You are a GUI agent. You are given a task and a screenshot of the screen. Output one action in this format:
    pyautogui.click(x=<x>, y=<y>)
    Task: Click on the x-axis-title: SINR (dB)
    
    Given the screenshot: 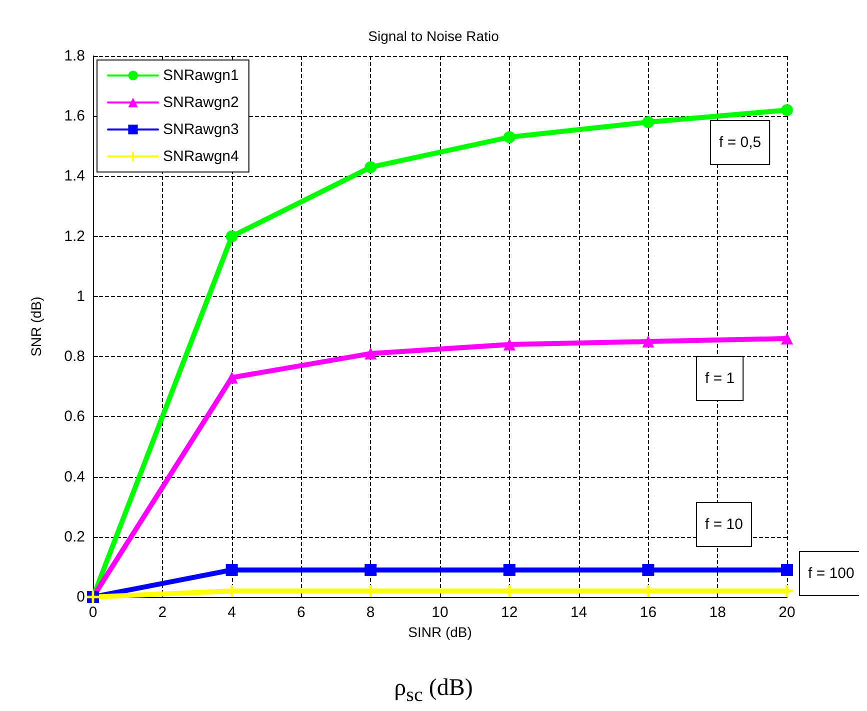 What is the action you would take?
    pyautogui.click(x=440, y=632)
    